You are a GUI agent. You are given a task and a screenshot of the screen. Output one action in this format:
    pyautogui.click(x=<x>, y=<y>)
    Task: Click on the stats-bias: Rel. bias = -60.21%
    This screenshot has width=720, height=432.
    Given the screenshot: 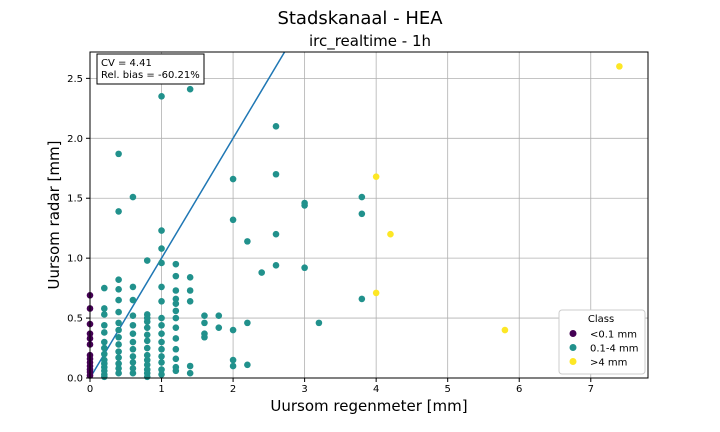 What is the action you would take?
    pyautogui.click(x=150, y=75)
    